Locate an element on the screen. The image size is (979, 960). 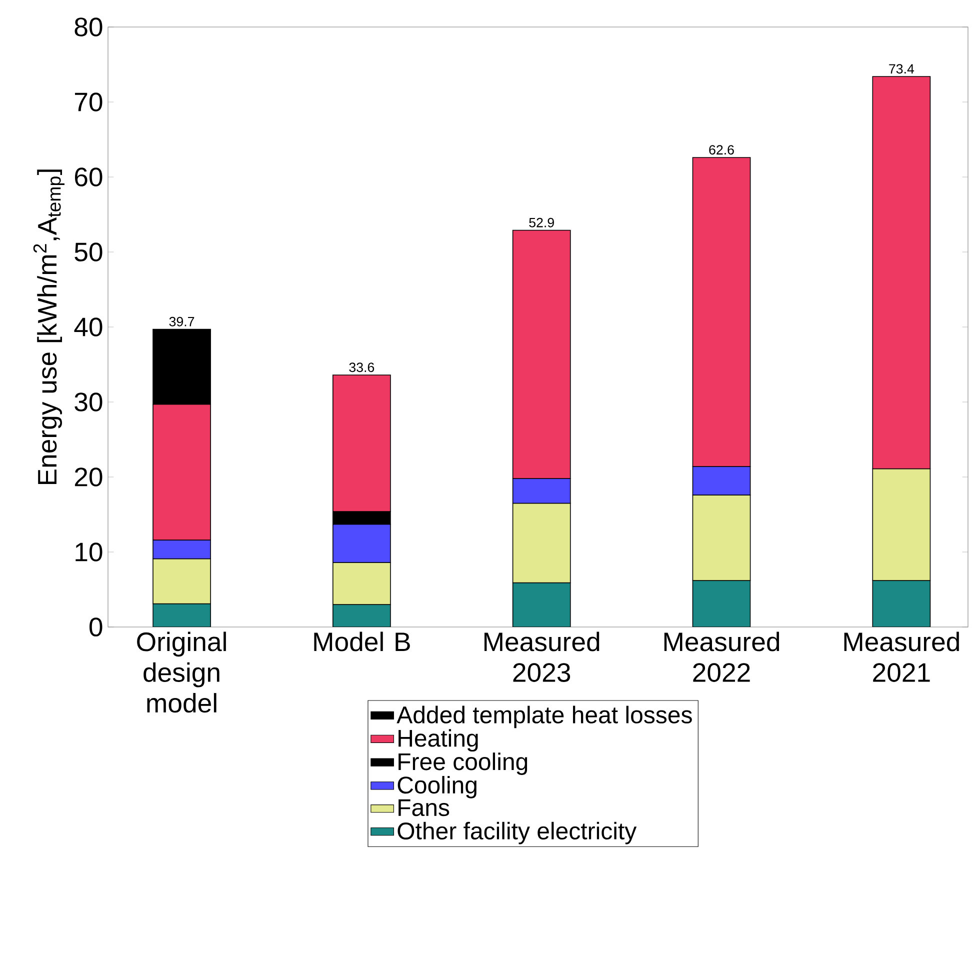
x-tick-label: Model B is located at coordinates (362, 642).